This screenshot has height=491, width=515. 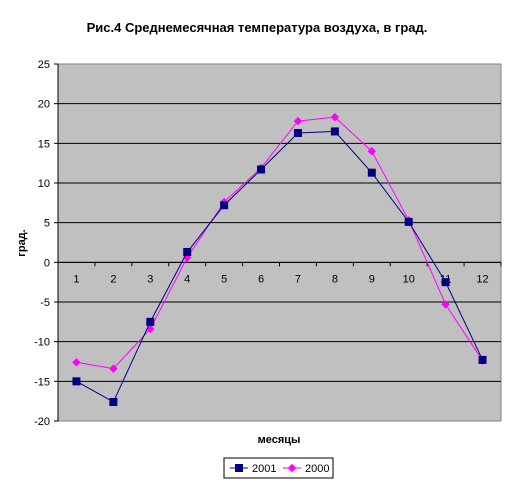 I want to click on legend-label: 2001, so click(x=264, y=469).